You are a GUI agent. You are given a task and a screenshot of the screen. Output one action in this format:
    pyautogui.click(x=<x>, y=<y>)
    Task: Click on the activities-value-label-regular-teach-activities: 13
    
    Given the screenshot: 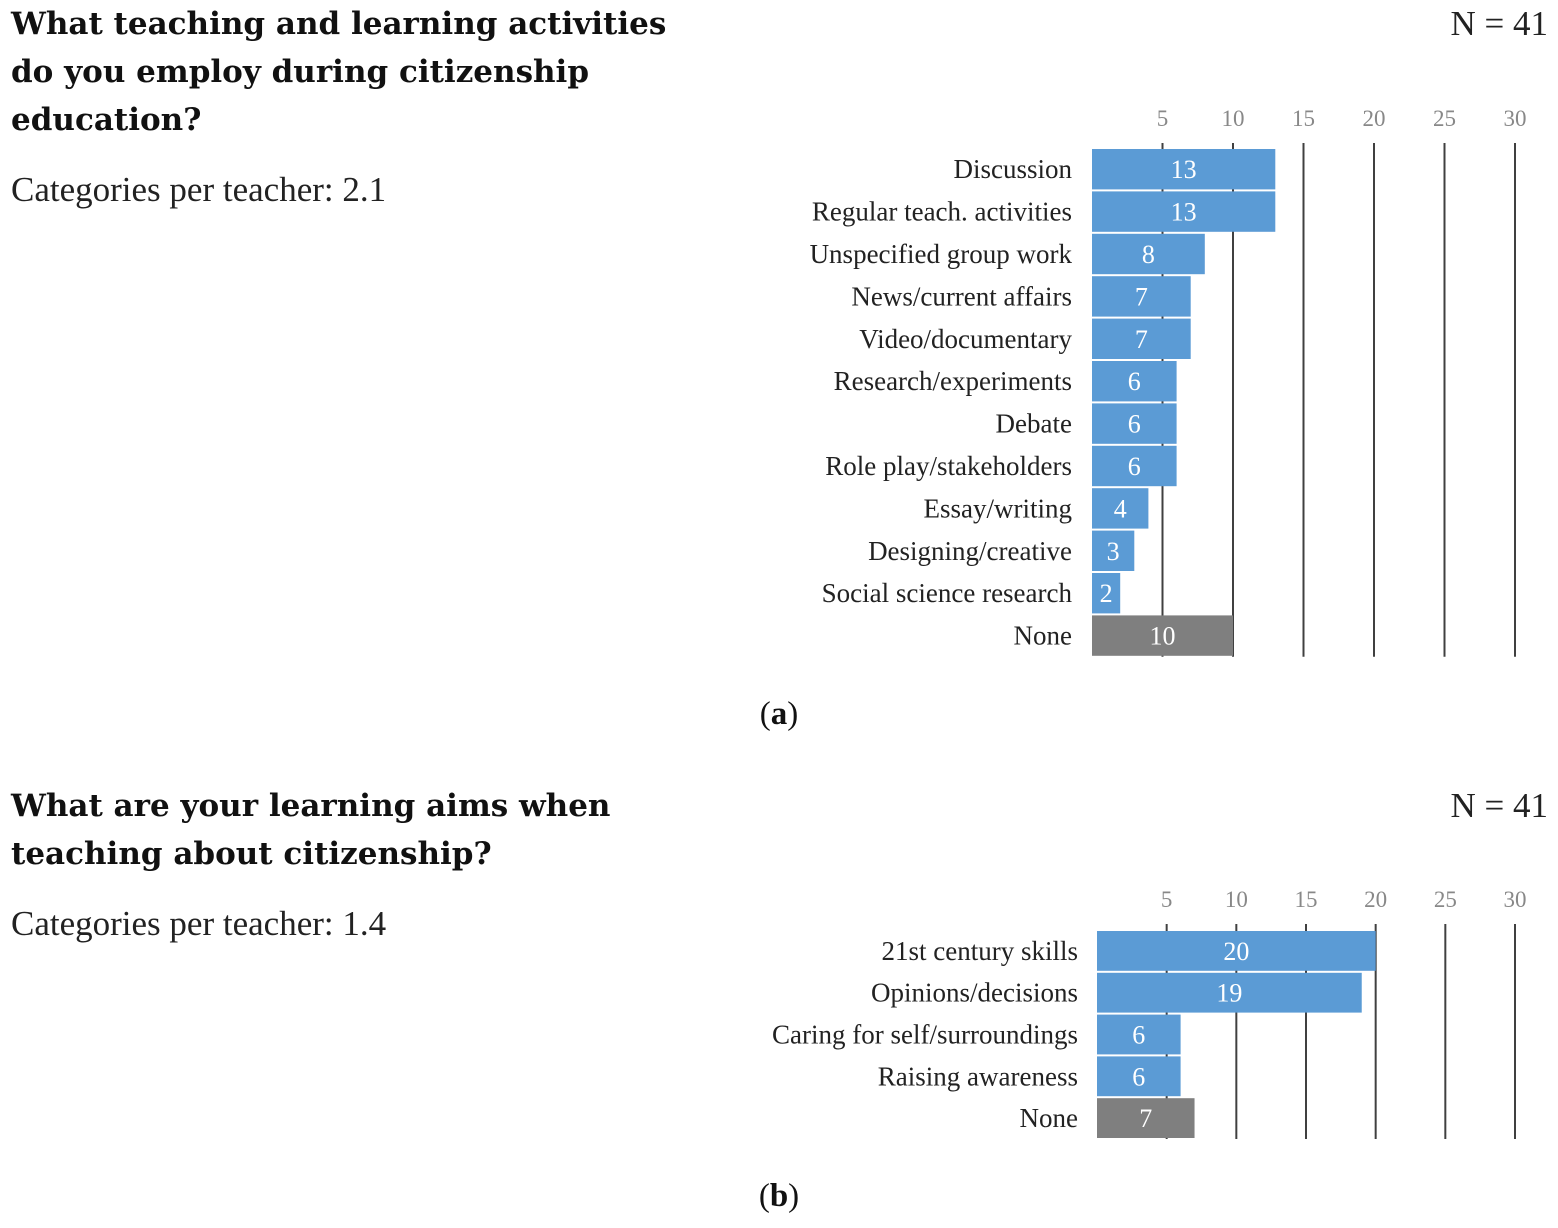 What is the action you would take?
    pyautogui.click(x=1184, y=212)
    